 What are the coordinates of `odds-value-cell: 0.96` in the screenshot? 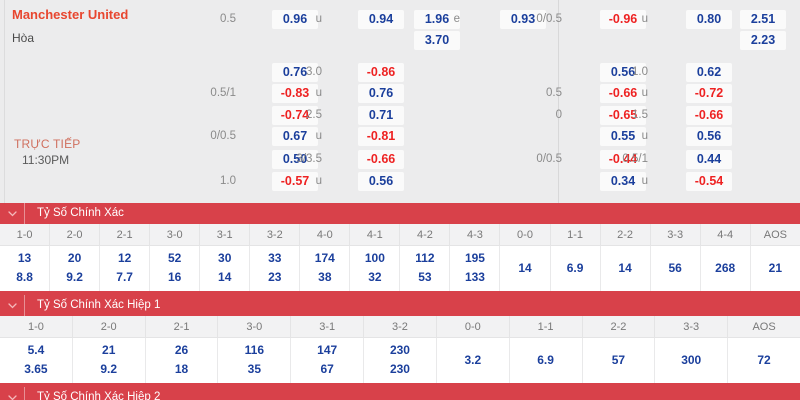 It's located at (295, 19).